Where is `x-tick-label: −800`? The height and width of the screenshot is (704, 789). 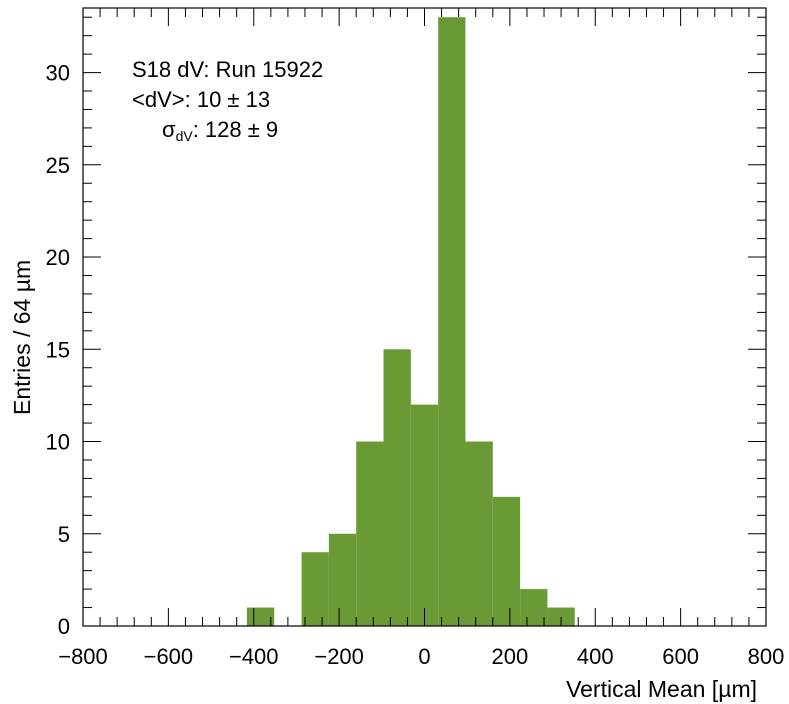 x-tick-label: −800 is located at coordinates (83, 656).